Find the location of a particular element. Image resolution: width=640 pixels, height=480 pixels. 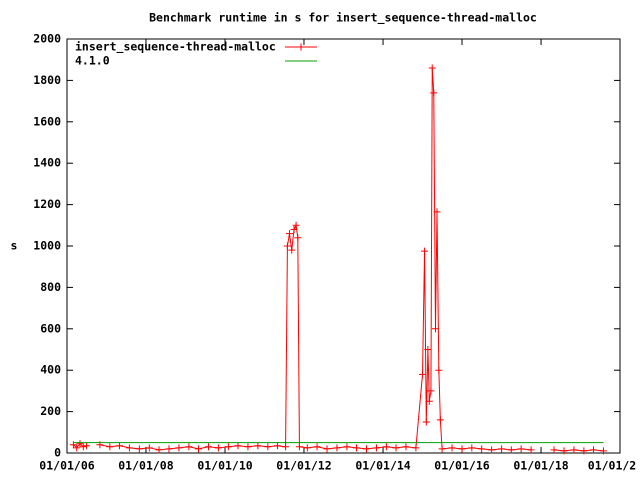

x-tick-label: 01/01/06 is located at coordinates (66, 466).